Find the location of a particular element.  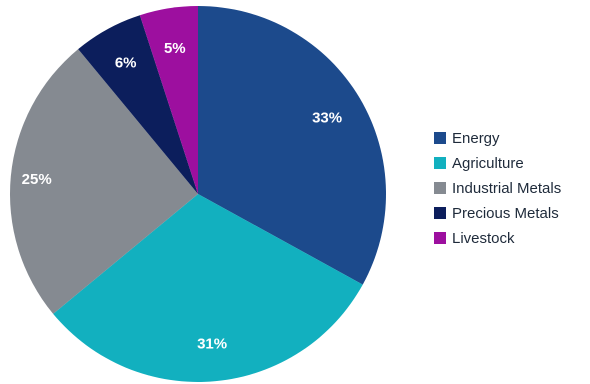

slice-label-agriculture: 31% is located at coordinates (212, 343).